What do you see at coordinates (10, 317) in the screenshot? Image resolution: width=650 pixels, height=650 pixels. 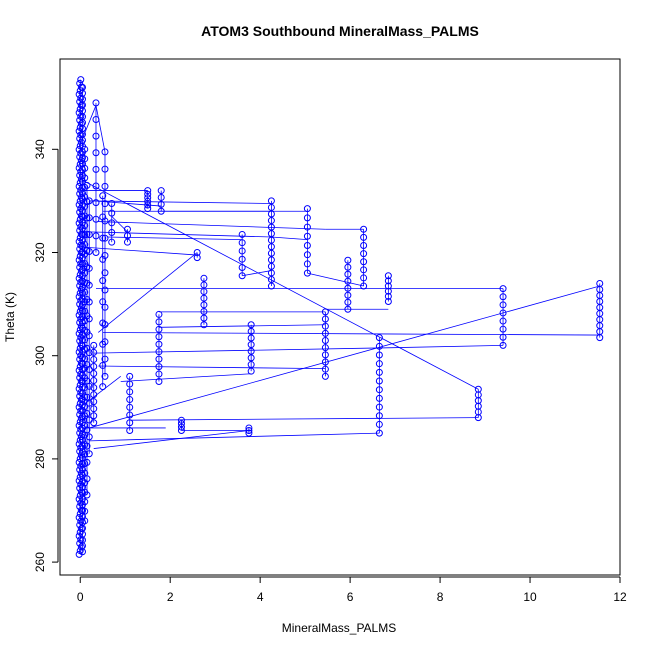 I see `y-axis-label: Theta (K)` at bounding box center [10, 317].